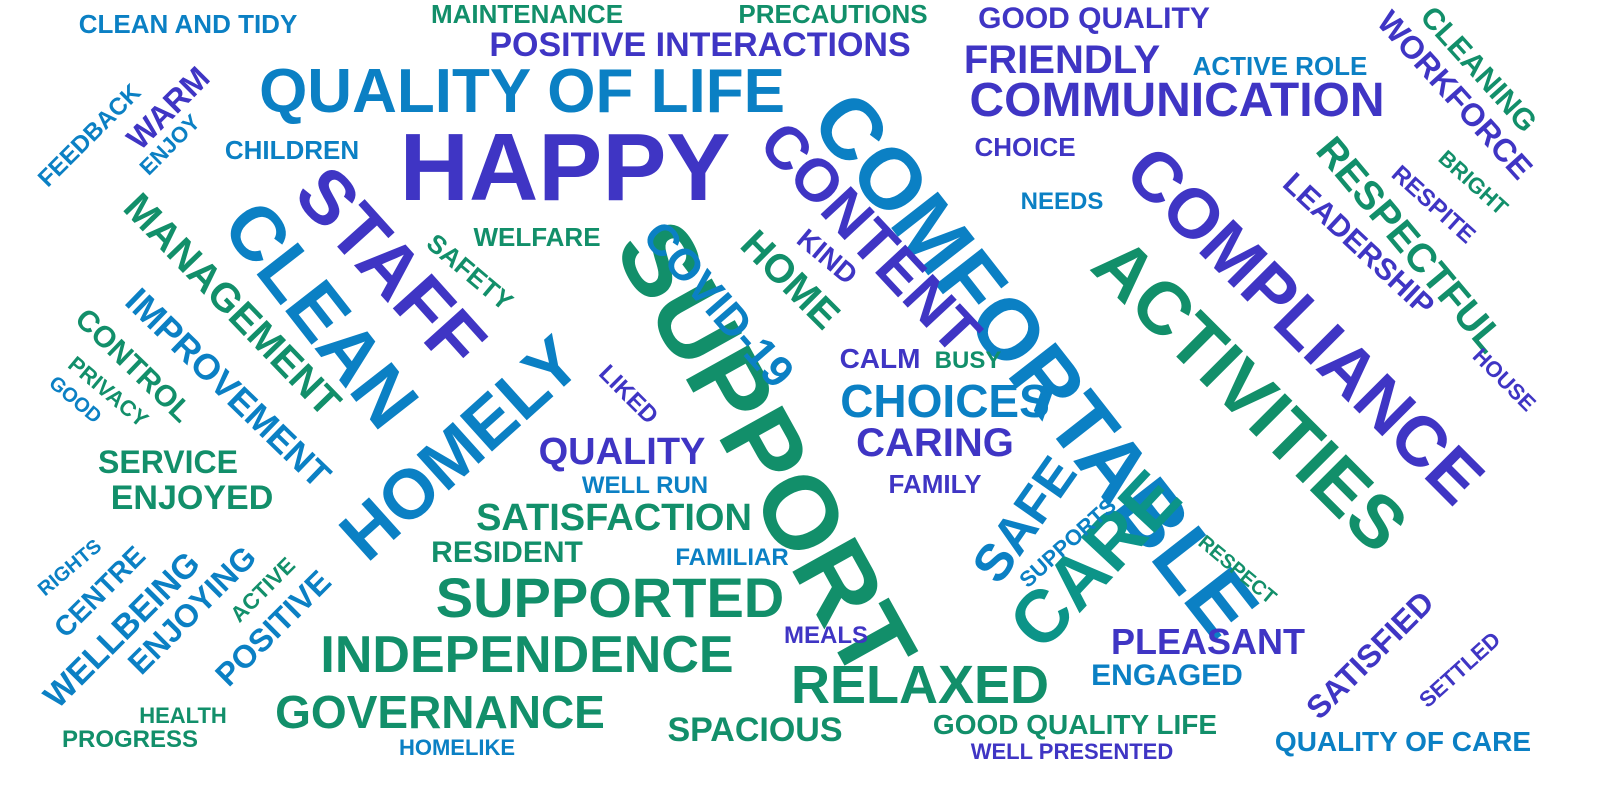 Image resolution: width=1600 pixels, height=800 pixels. Describe the element at coordinates (880, 358) in the screenshot. I see `word-calm: CALM` at that location.